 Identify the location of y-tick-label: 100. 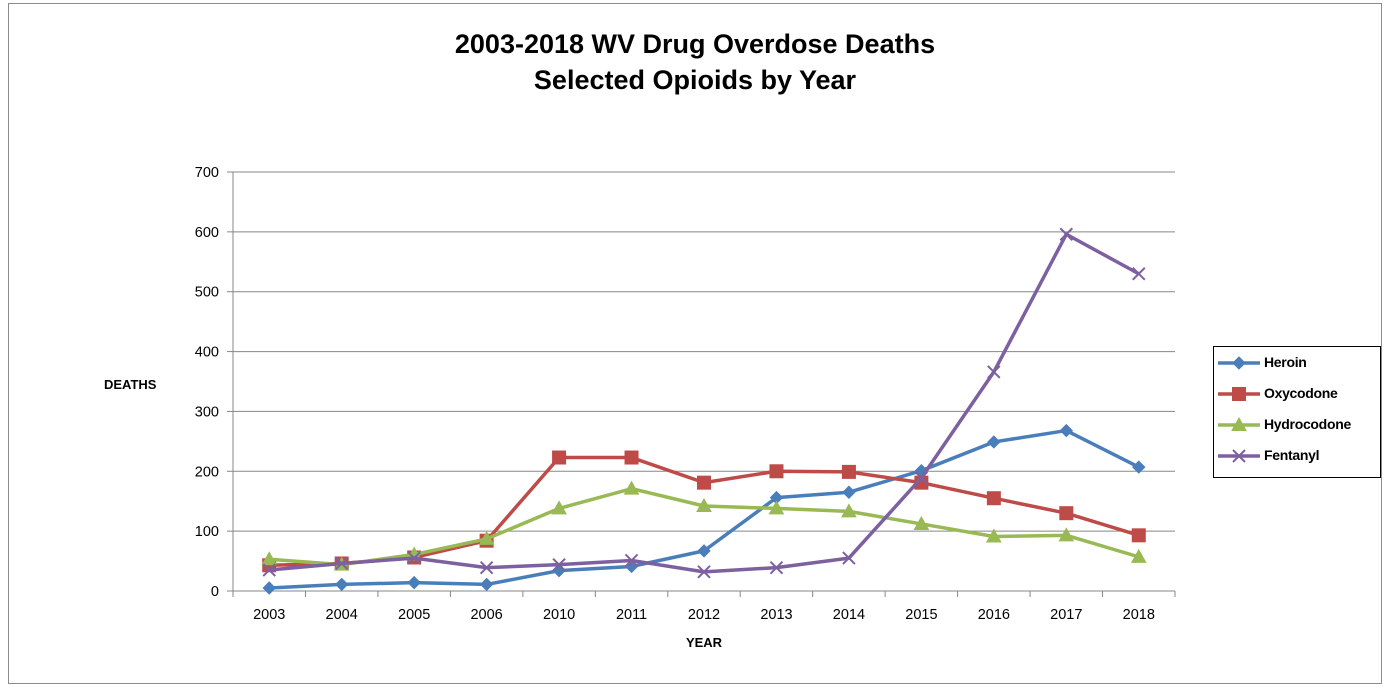
(207, 532).